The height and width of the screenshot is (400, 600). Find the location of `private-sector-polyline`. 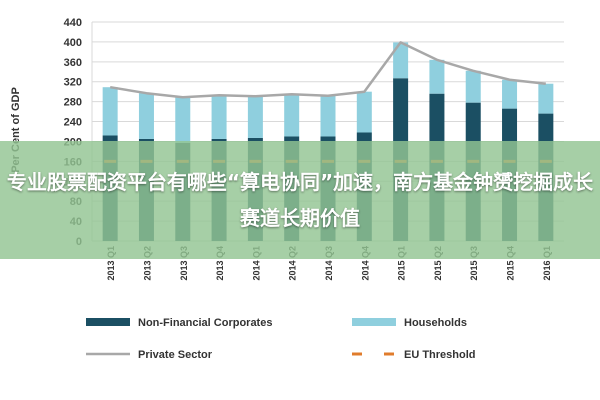

private-sector-polyline is located at coordinates (327, 70).